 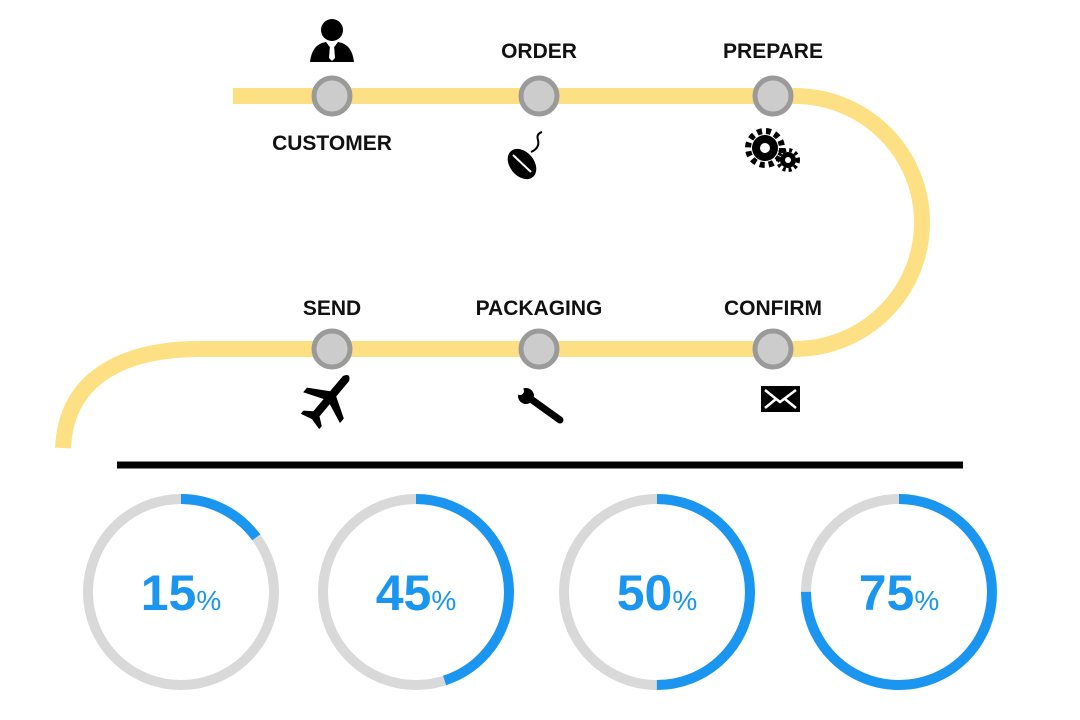 What do you see at coordinates (539, 51) in the screenshot?
I see `step-label: ORDER` at bounding box center [539, 51].